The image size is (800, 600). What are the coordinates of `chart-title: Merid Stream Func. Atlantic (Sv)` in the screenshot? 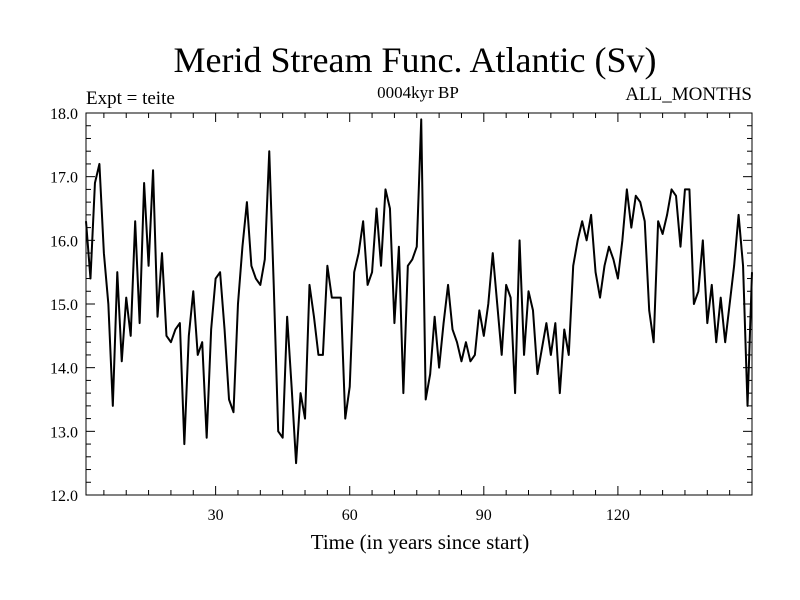 It's located at (415, 60).